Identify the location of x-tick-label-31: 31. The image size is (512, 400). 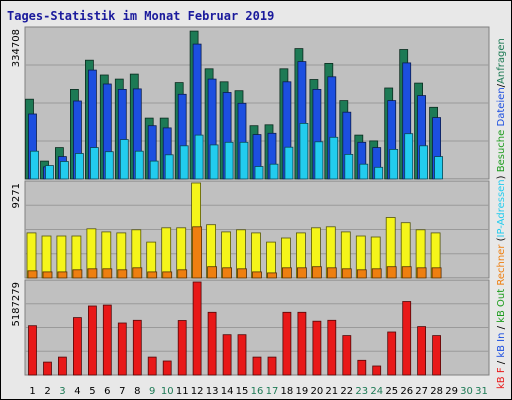
(481, 391).